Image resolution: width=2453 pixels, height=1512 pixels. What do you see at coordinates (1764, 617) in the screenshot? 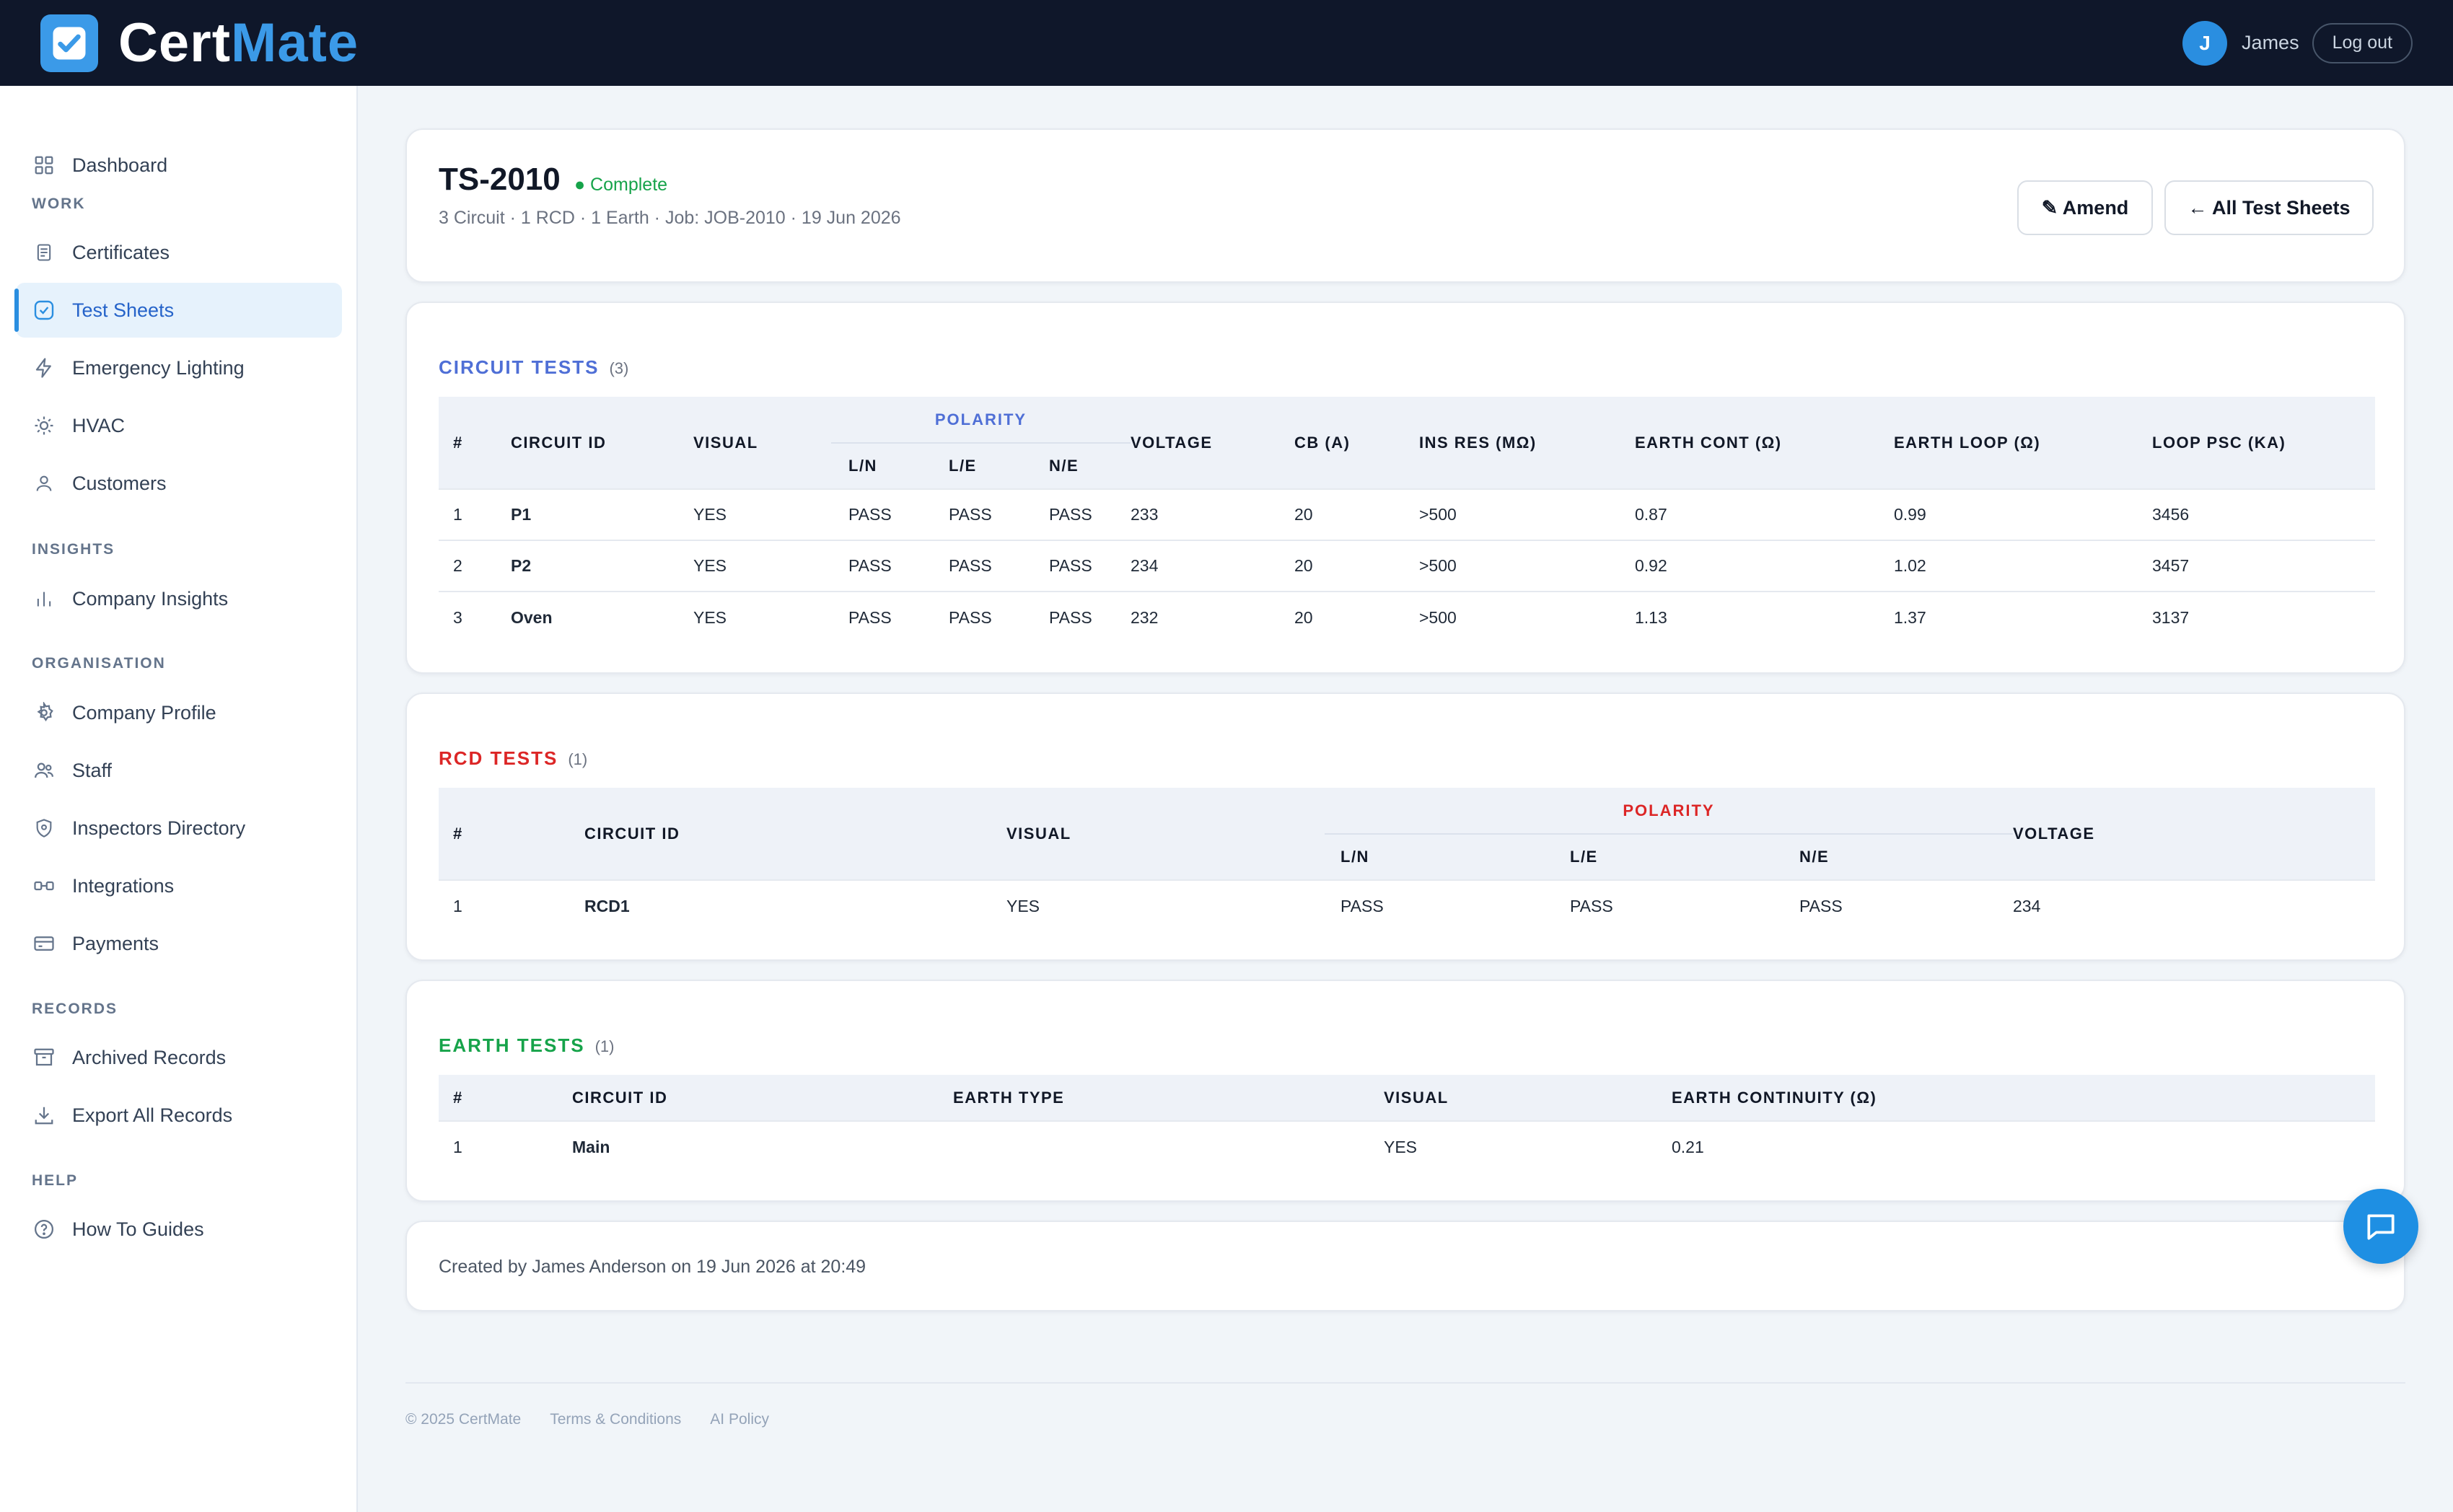
I see `cell-earth-cont: 1.13` at bounding box center [1764, 617].